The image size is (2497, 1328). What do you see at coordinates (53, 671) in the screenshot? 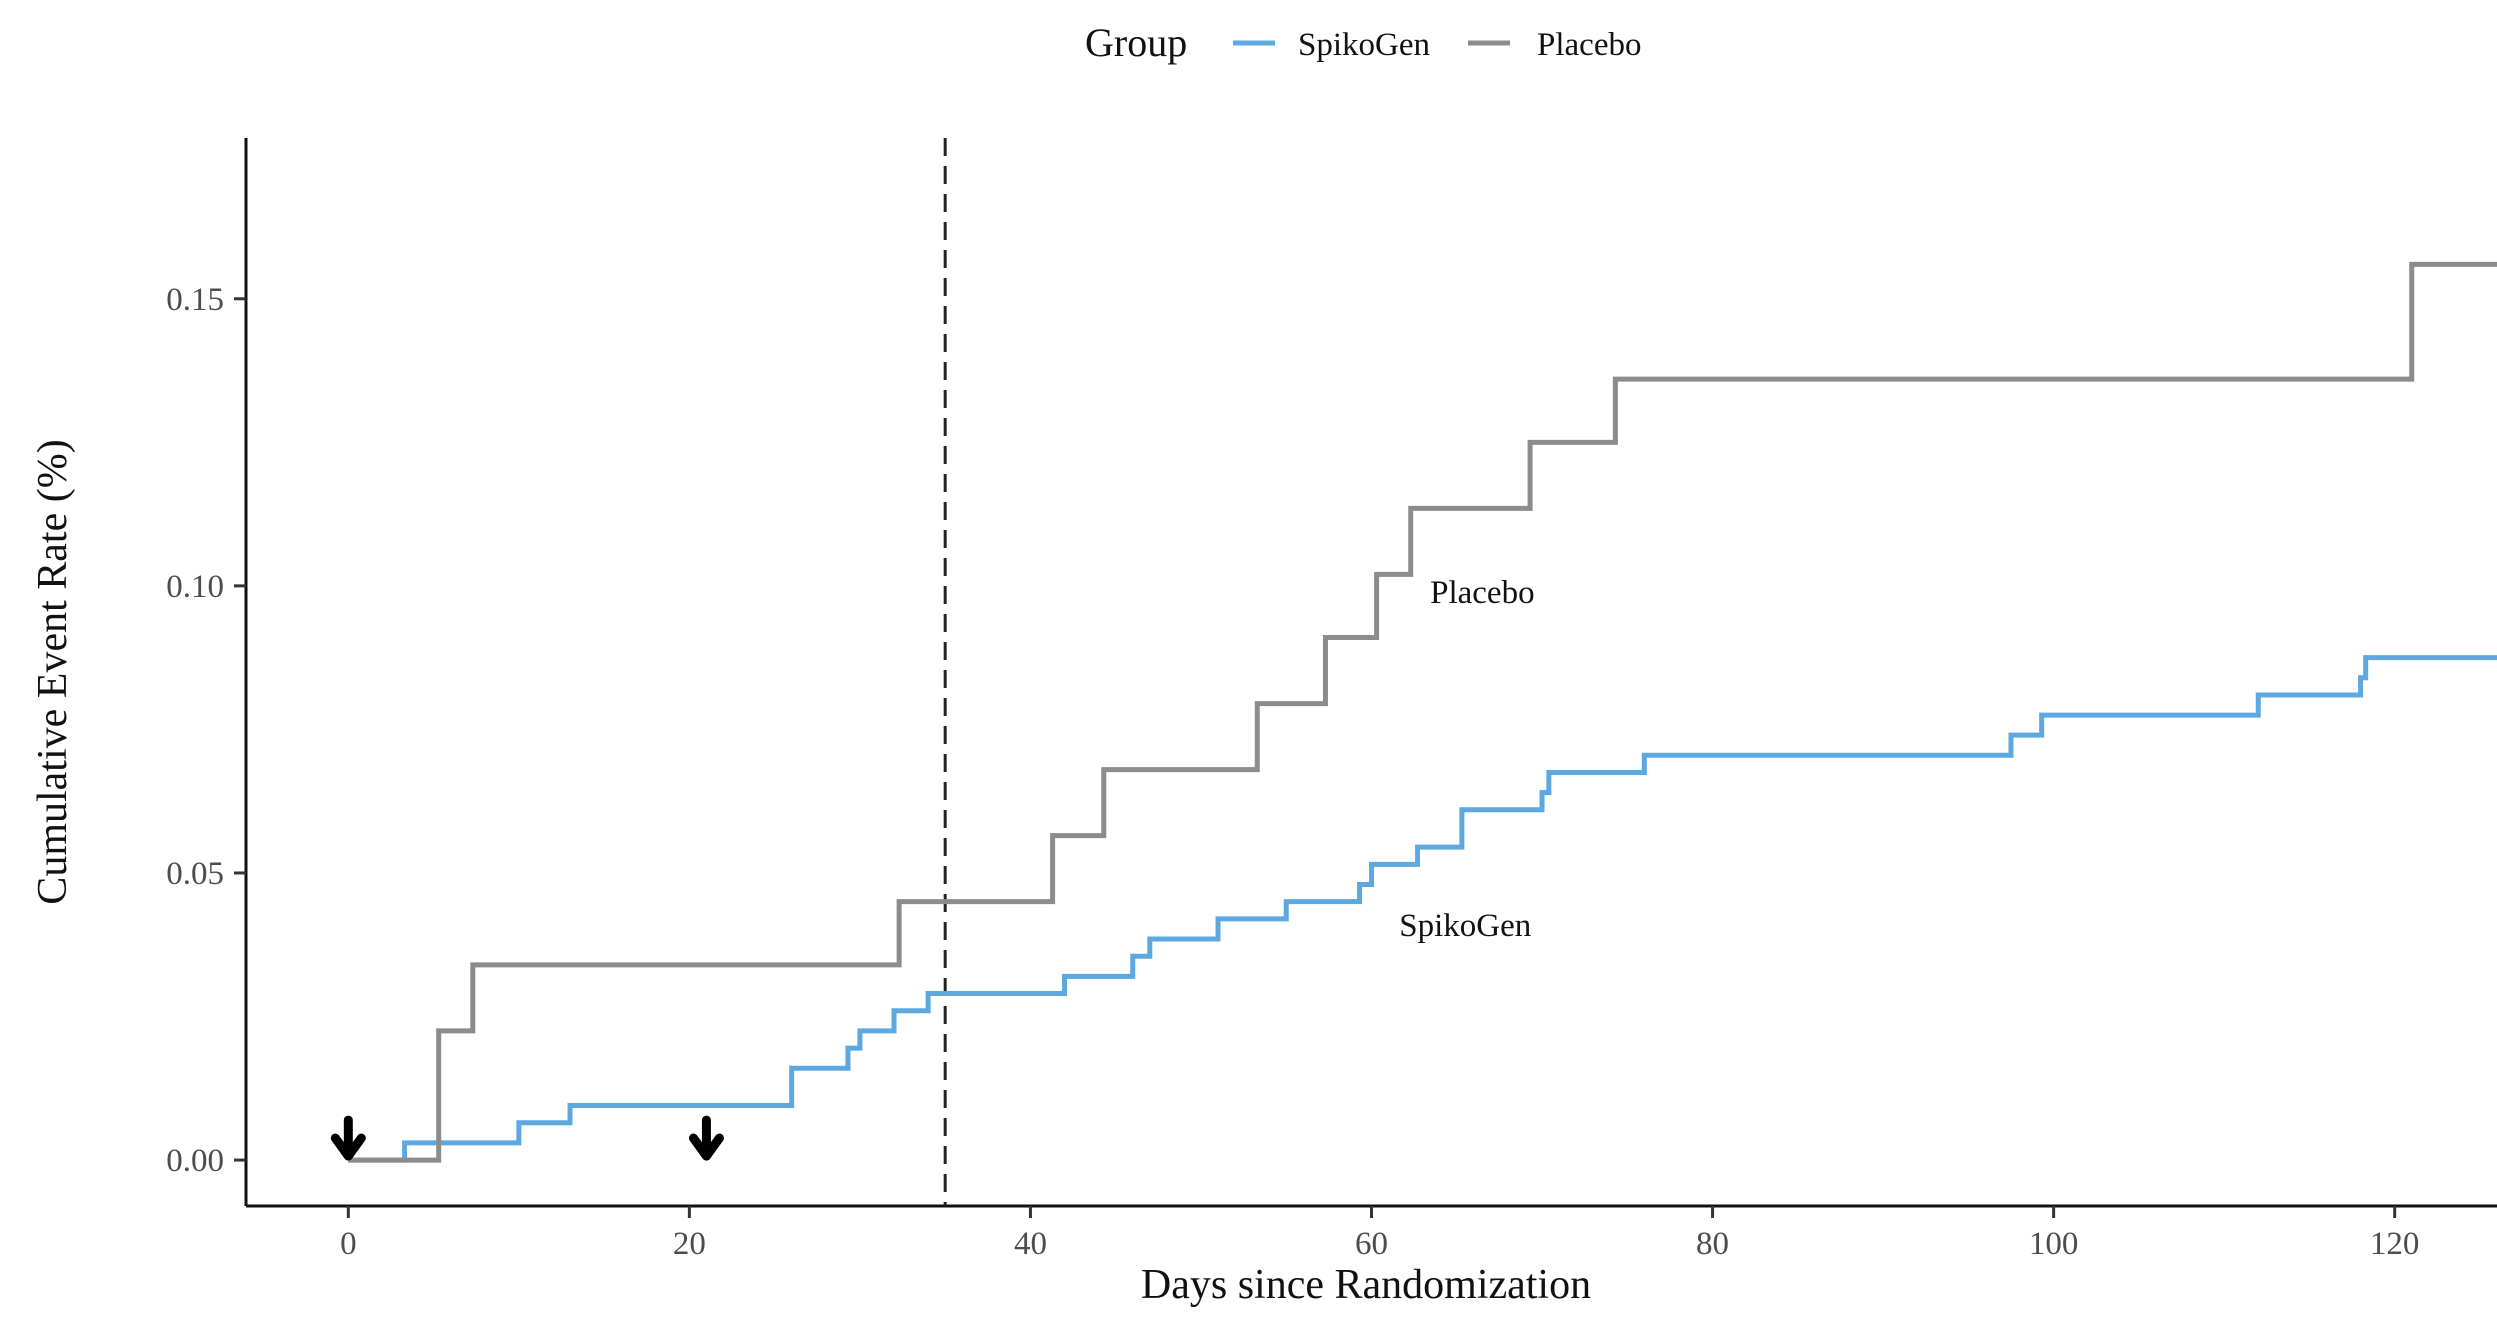
I see `y-axis-title: Cumulative Event Rate (%)` at bounding box center [53, 671].